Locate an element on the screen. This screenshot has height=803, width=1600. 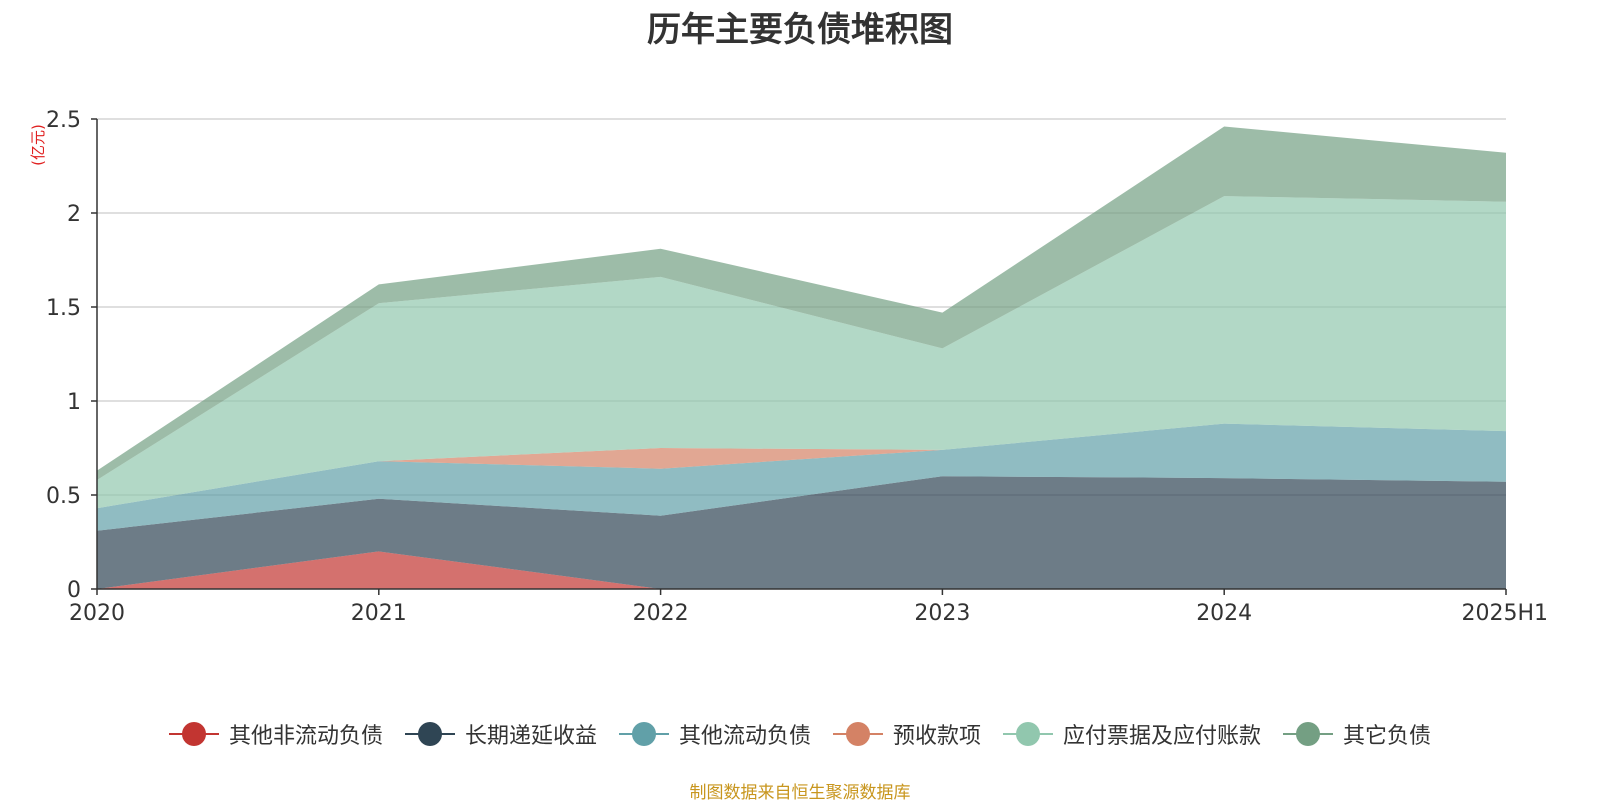
y-tick-label: 2 is located at coordinates (74, 214).